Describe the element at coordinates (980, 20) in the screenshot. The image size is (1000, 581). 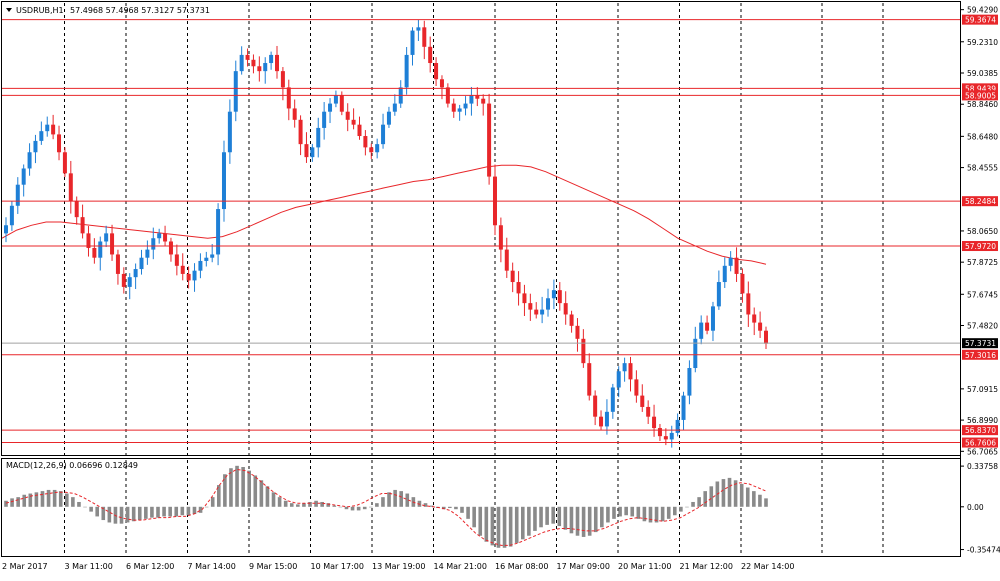
I see `price-level-label: 59.3674` at that location.